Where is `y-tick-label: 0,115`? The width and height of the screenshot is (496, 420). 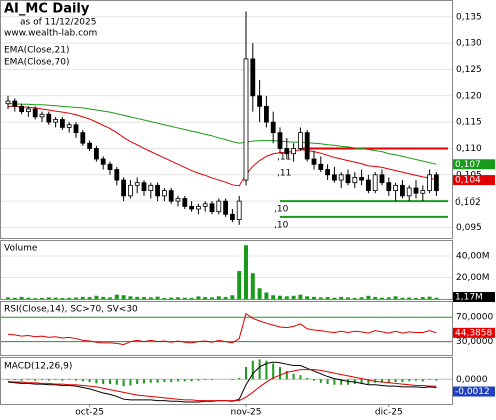 y-tick-label: 0,115 is located at coordinates (469, 123).